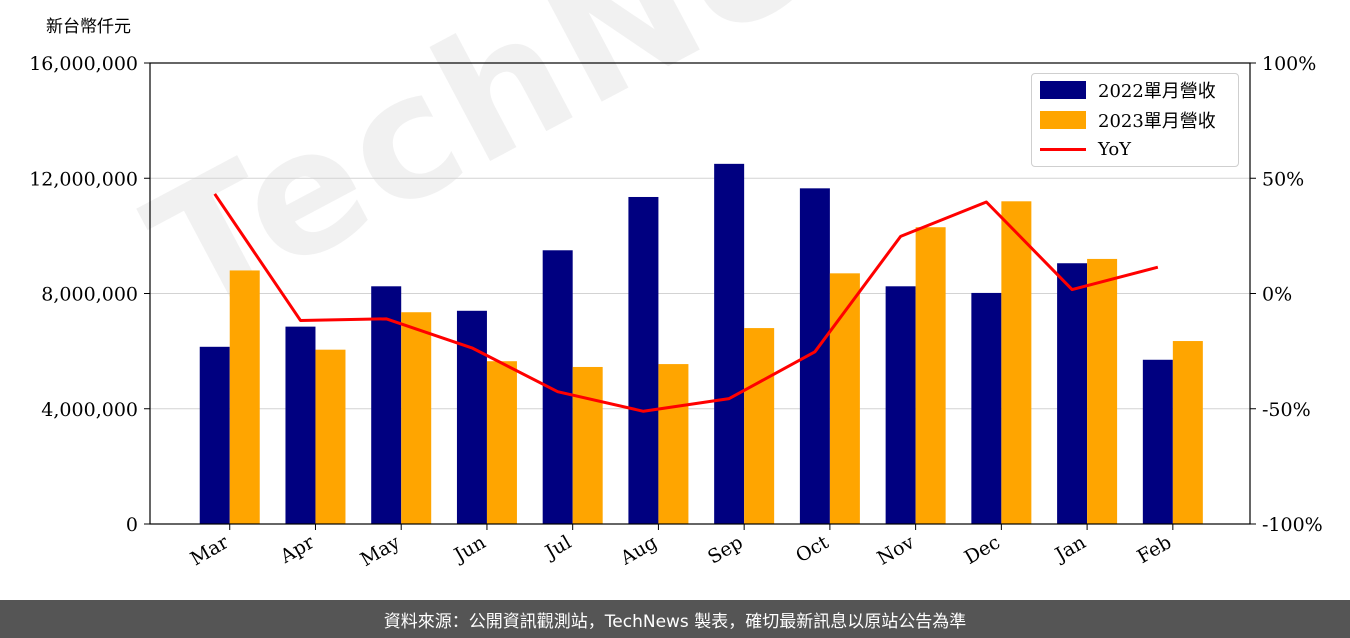  What do you see at coordinates (89, 410) in the screenshot?
I see `y-tick-label: 4,000,000` at bounding box center [89, 410].